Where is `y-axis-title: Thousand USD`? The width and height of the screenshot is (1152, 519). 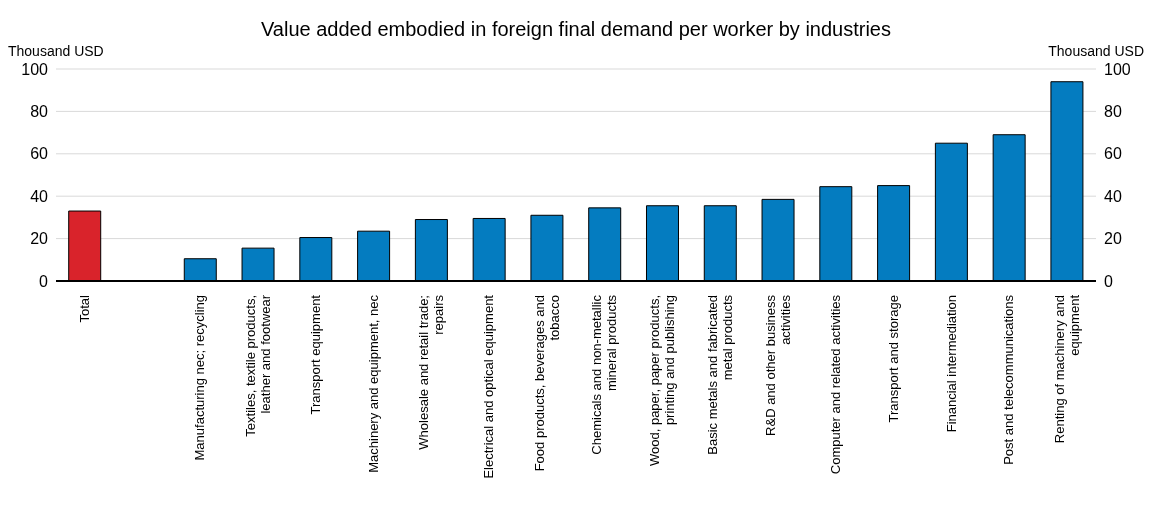
y-axis-title: Thousand USD is located at coordinates (56, 51).